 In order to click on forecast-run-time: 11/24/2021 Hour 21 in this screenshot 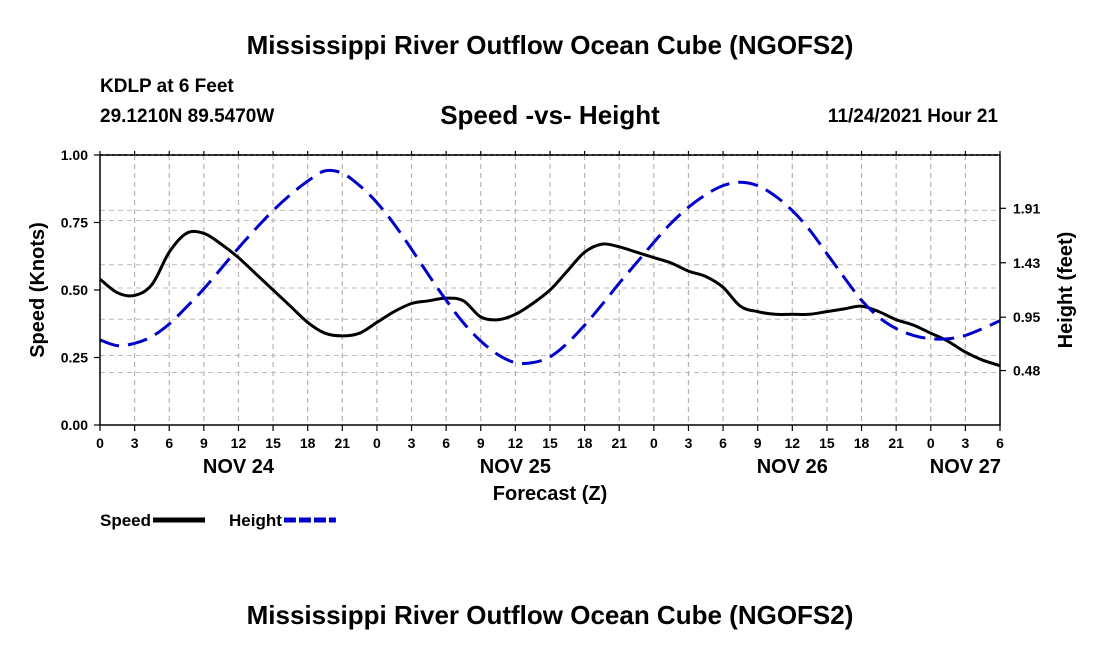, I will do `click(912, 116)`.